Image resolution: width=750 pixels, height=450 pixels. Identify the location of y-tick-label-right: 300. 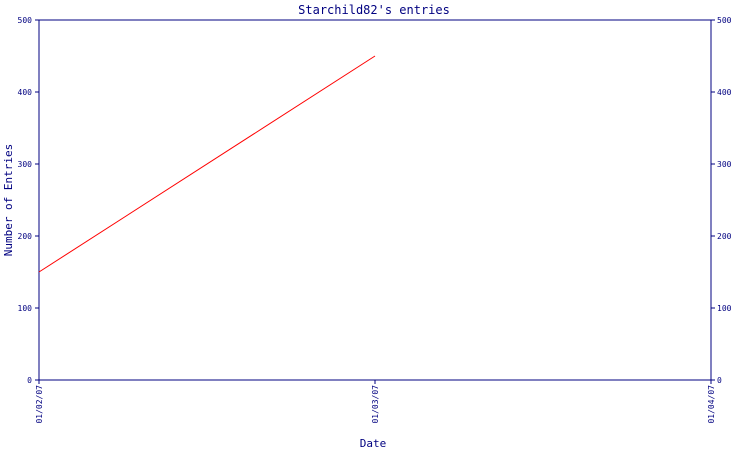
(724, 164).